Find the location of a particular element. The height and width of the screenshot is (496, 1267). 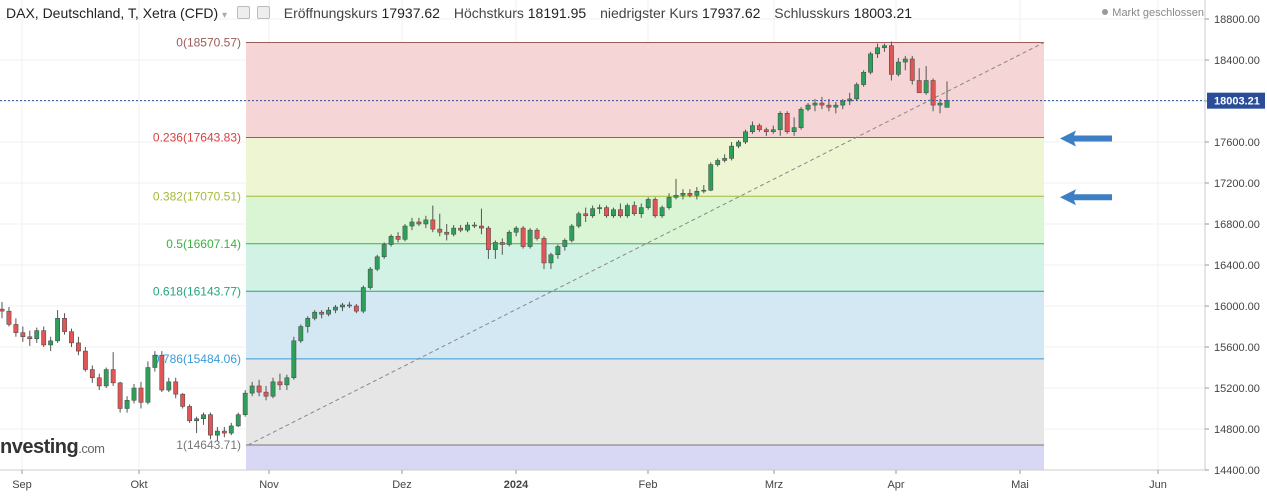

high-value: 18191.95 is located at coordinates (557, 13).